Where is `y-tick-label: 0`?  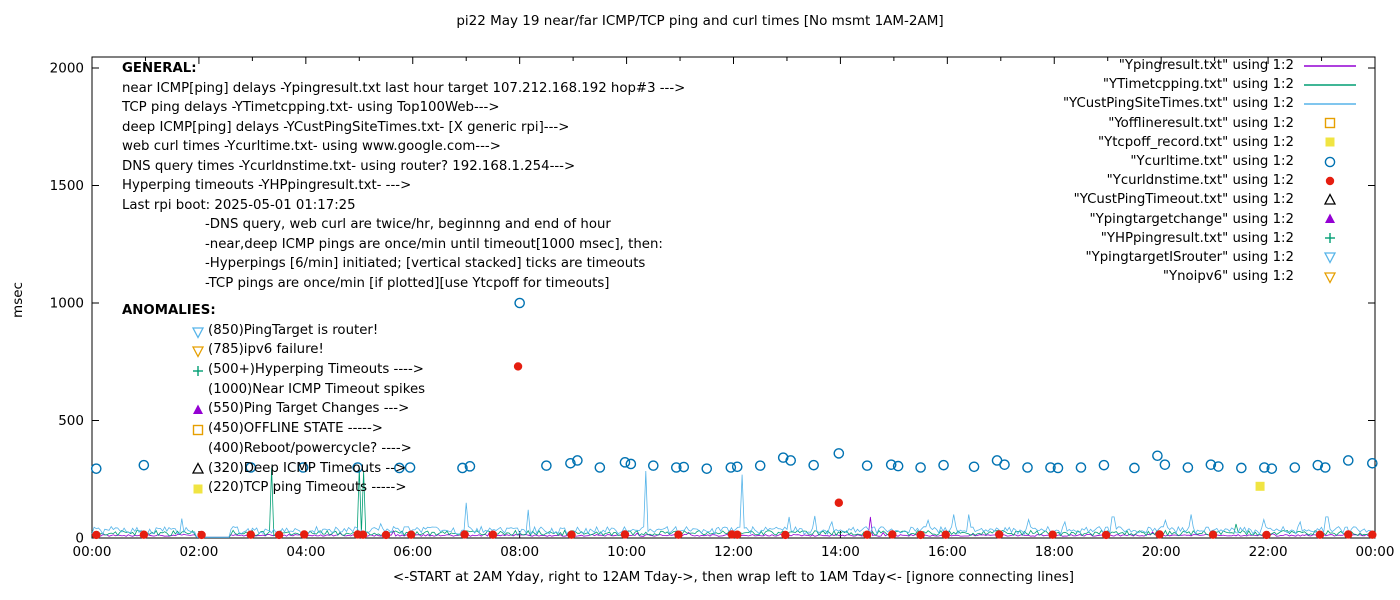 y-tick-label: 0 is located at coordinates (79, 539).